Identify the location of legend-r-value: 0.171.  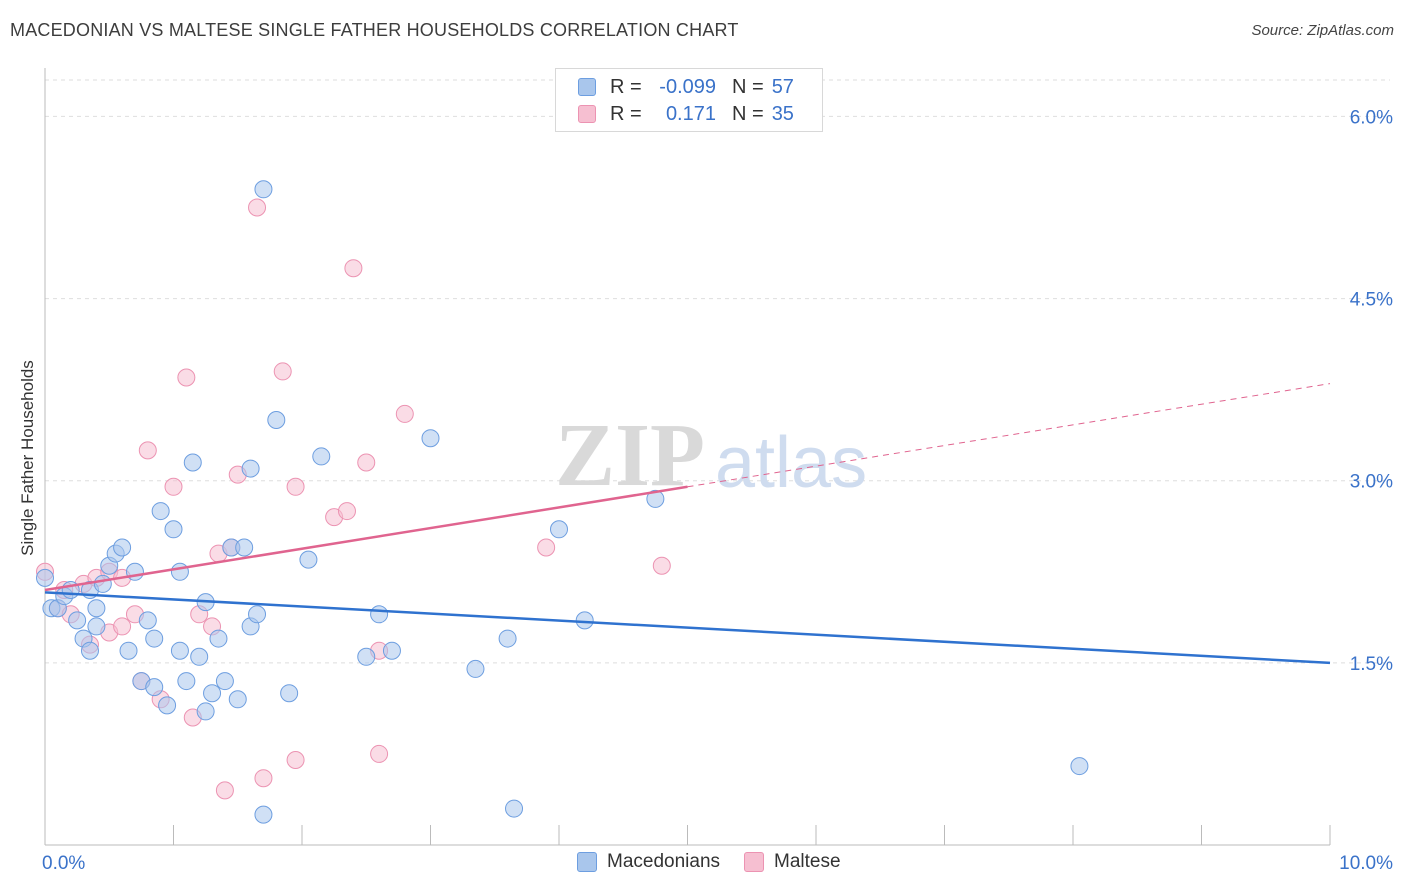
(690, 113).